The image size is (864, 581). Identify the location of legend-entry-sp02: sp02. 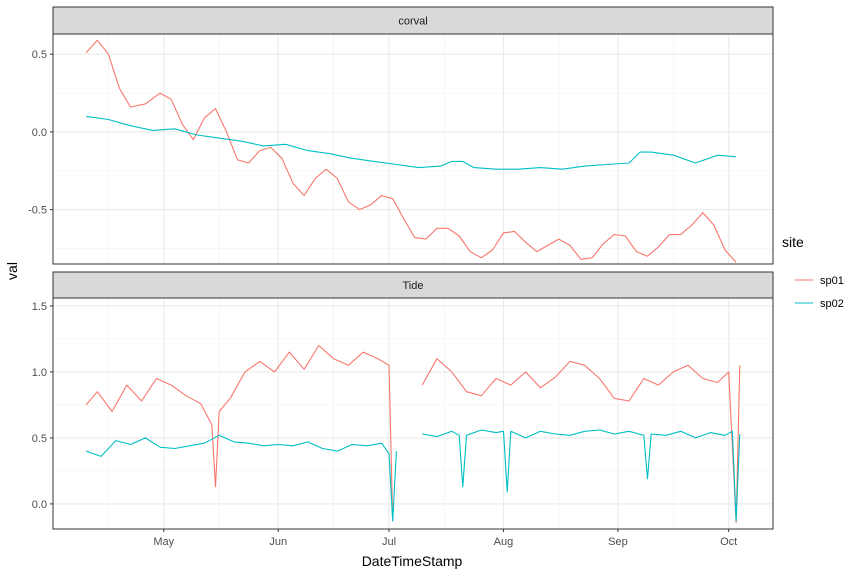
(819, 304).